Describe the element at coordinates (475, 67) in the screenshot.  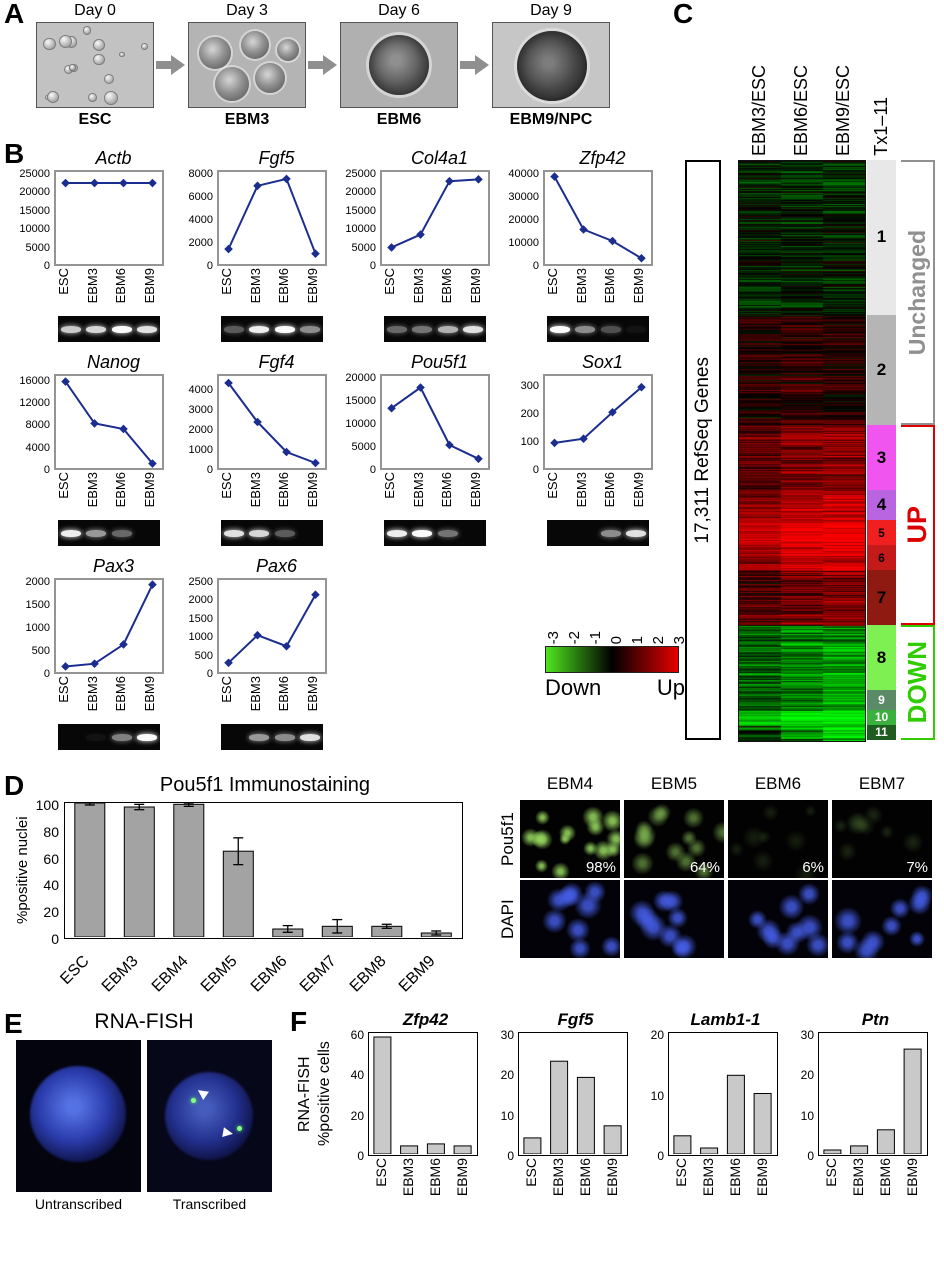
I see `arrow-right-icon` at that location.